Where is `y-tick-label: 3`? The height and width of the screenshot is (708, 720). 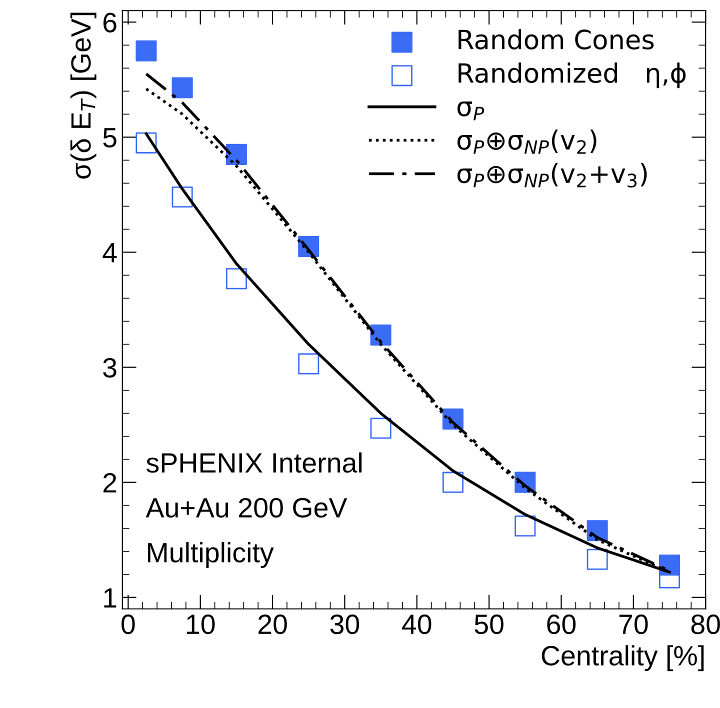 y-tick-label: 3 is located at coordinates (109, 368).